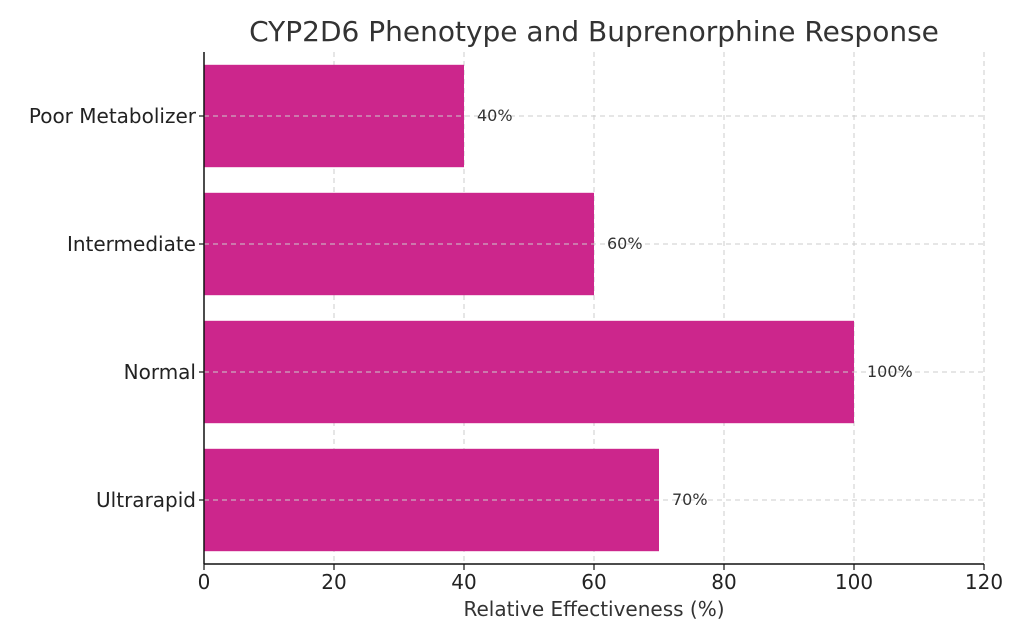 The width and height of the screenshot is (1024, 640). What do you see at coordinates (854, 582) in the screenshot?
I see `x-tick-label: 100` at bounding box center [854, 582].